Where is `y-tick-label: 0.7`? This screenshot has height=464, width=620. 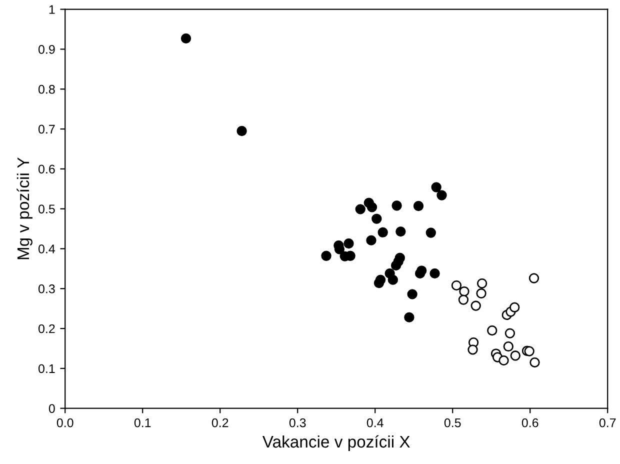
y-tick-label: 0.7 is located at coordinates (46, 129).